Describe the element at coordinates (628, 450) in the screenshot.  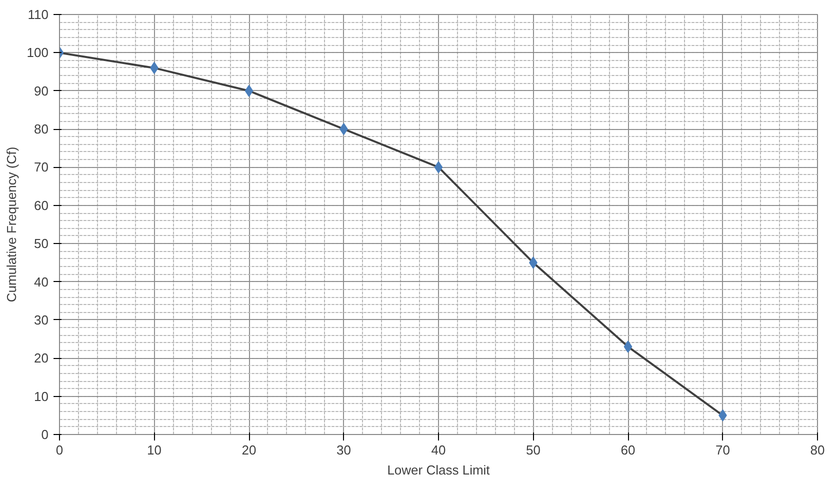
I see `x-tick-label: 60` at that location.